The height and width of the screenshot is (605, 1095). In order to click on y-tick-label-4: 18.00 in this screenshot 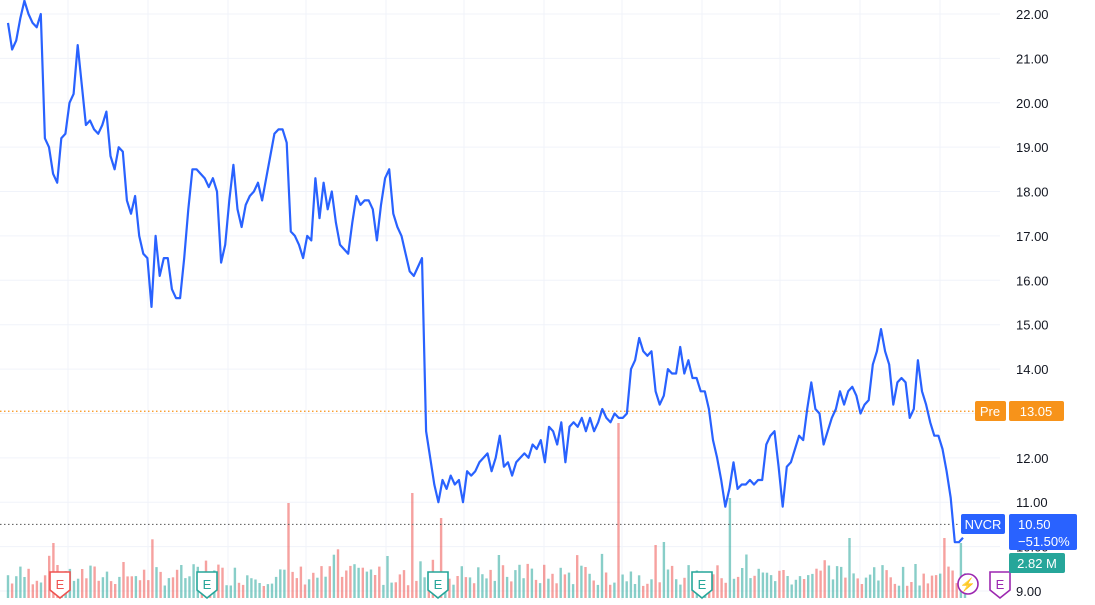, I will do `click(1032, 192)`.